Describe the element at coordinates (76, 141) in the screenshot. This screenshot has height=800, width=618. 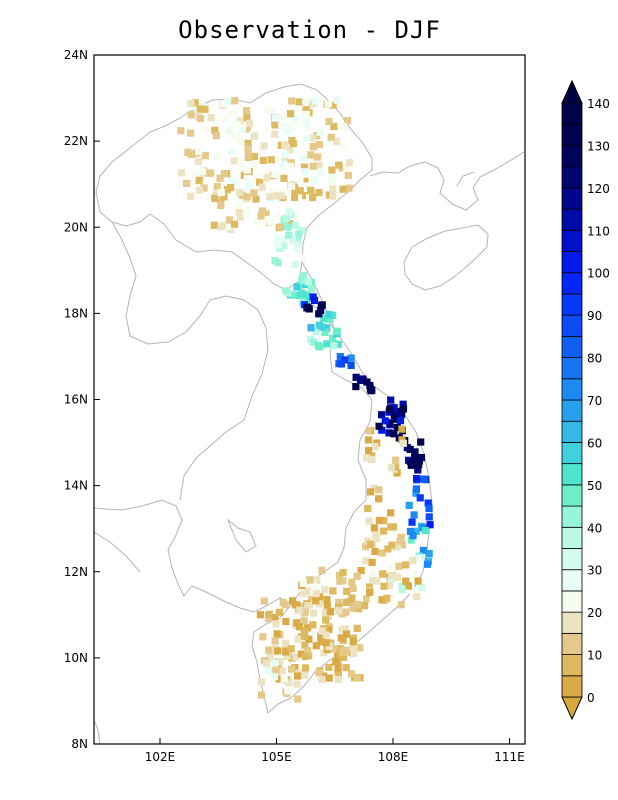
I see `lat-tick-label: 22N` at that location.